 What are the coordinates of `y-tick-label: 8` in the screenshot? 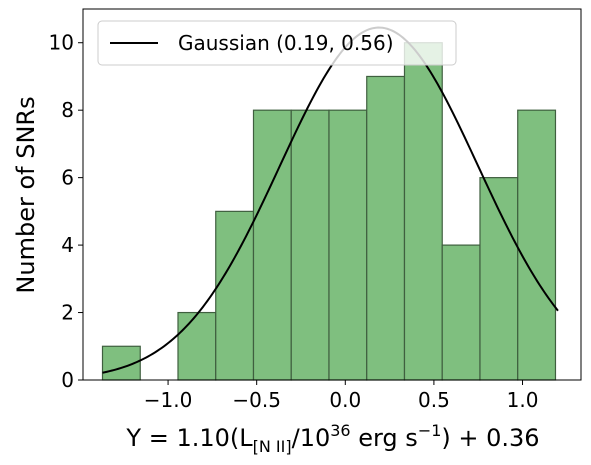 It's located at (67, 110).